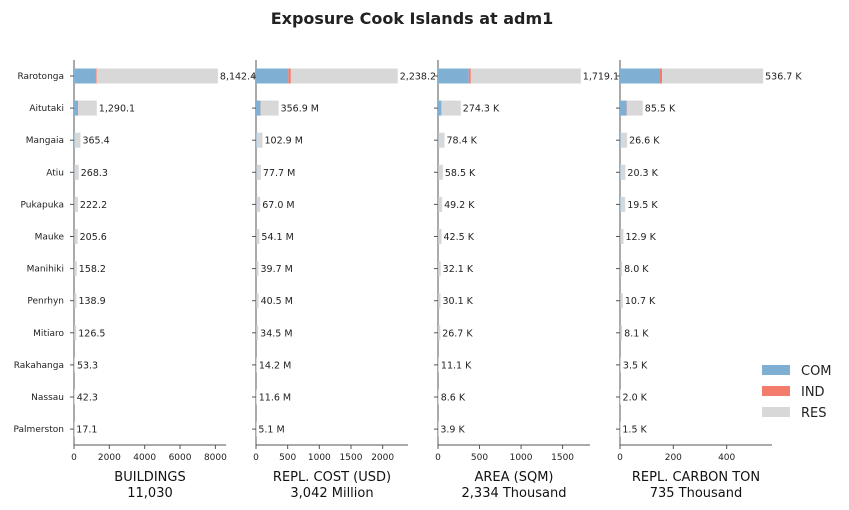 The image size is (849, 510). What do you see at coordinates (45, 302) in the screenshot?
I see `category-label: Penrhyn` at bounding box center [45, 302].